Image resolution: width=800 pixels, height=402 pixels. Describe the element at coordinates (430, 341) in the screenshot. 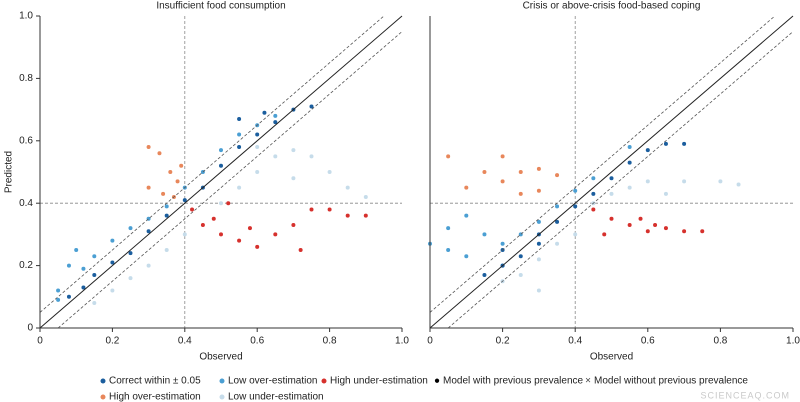

I see `x-tick-label: 0` at that location.